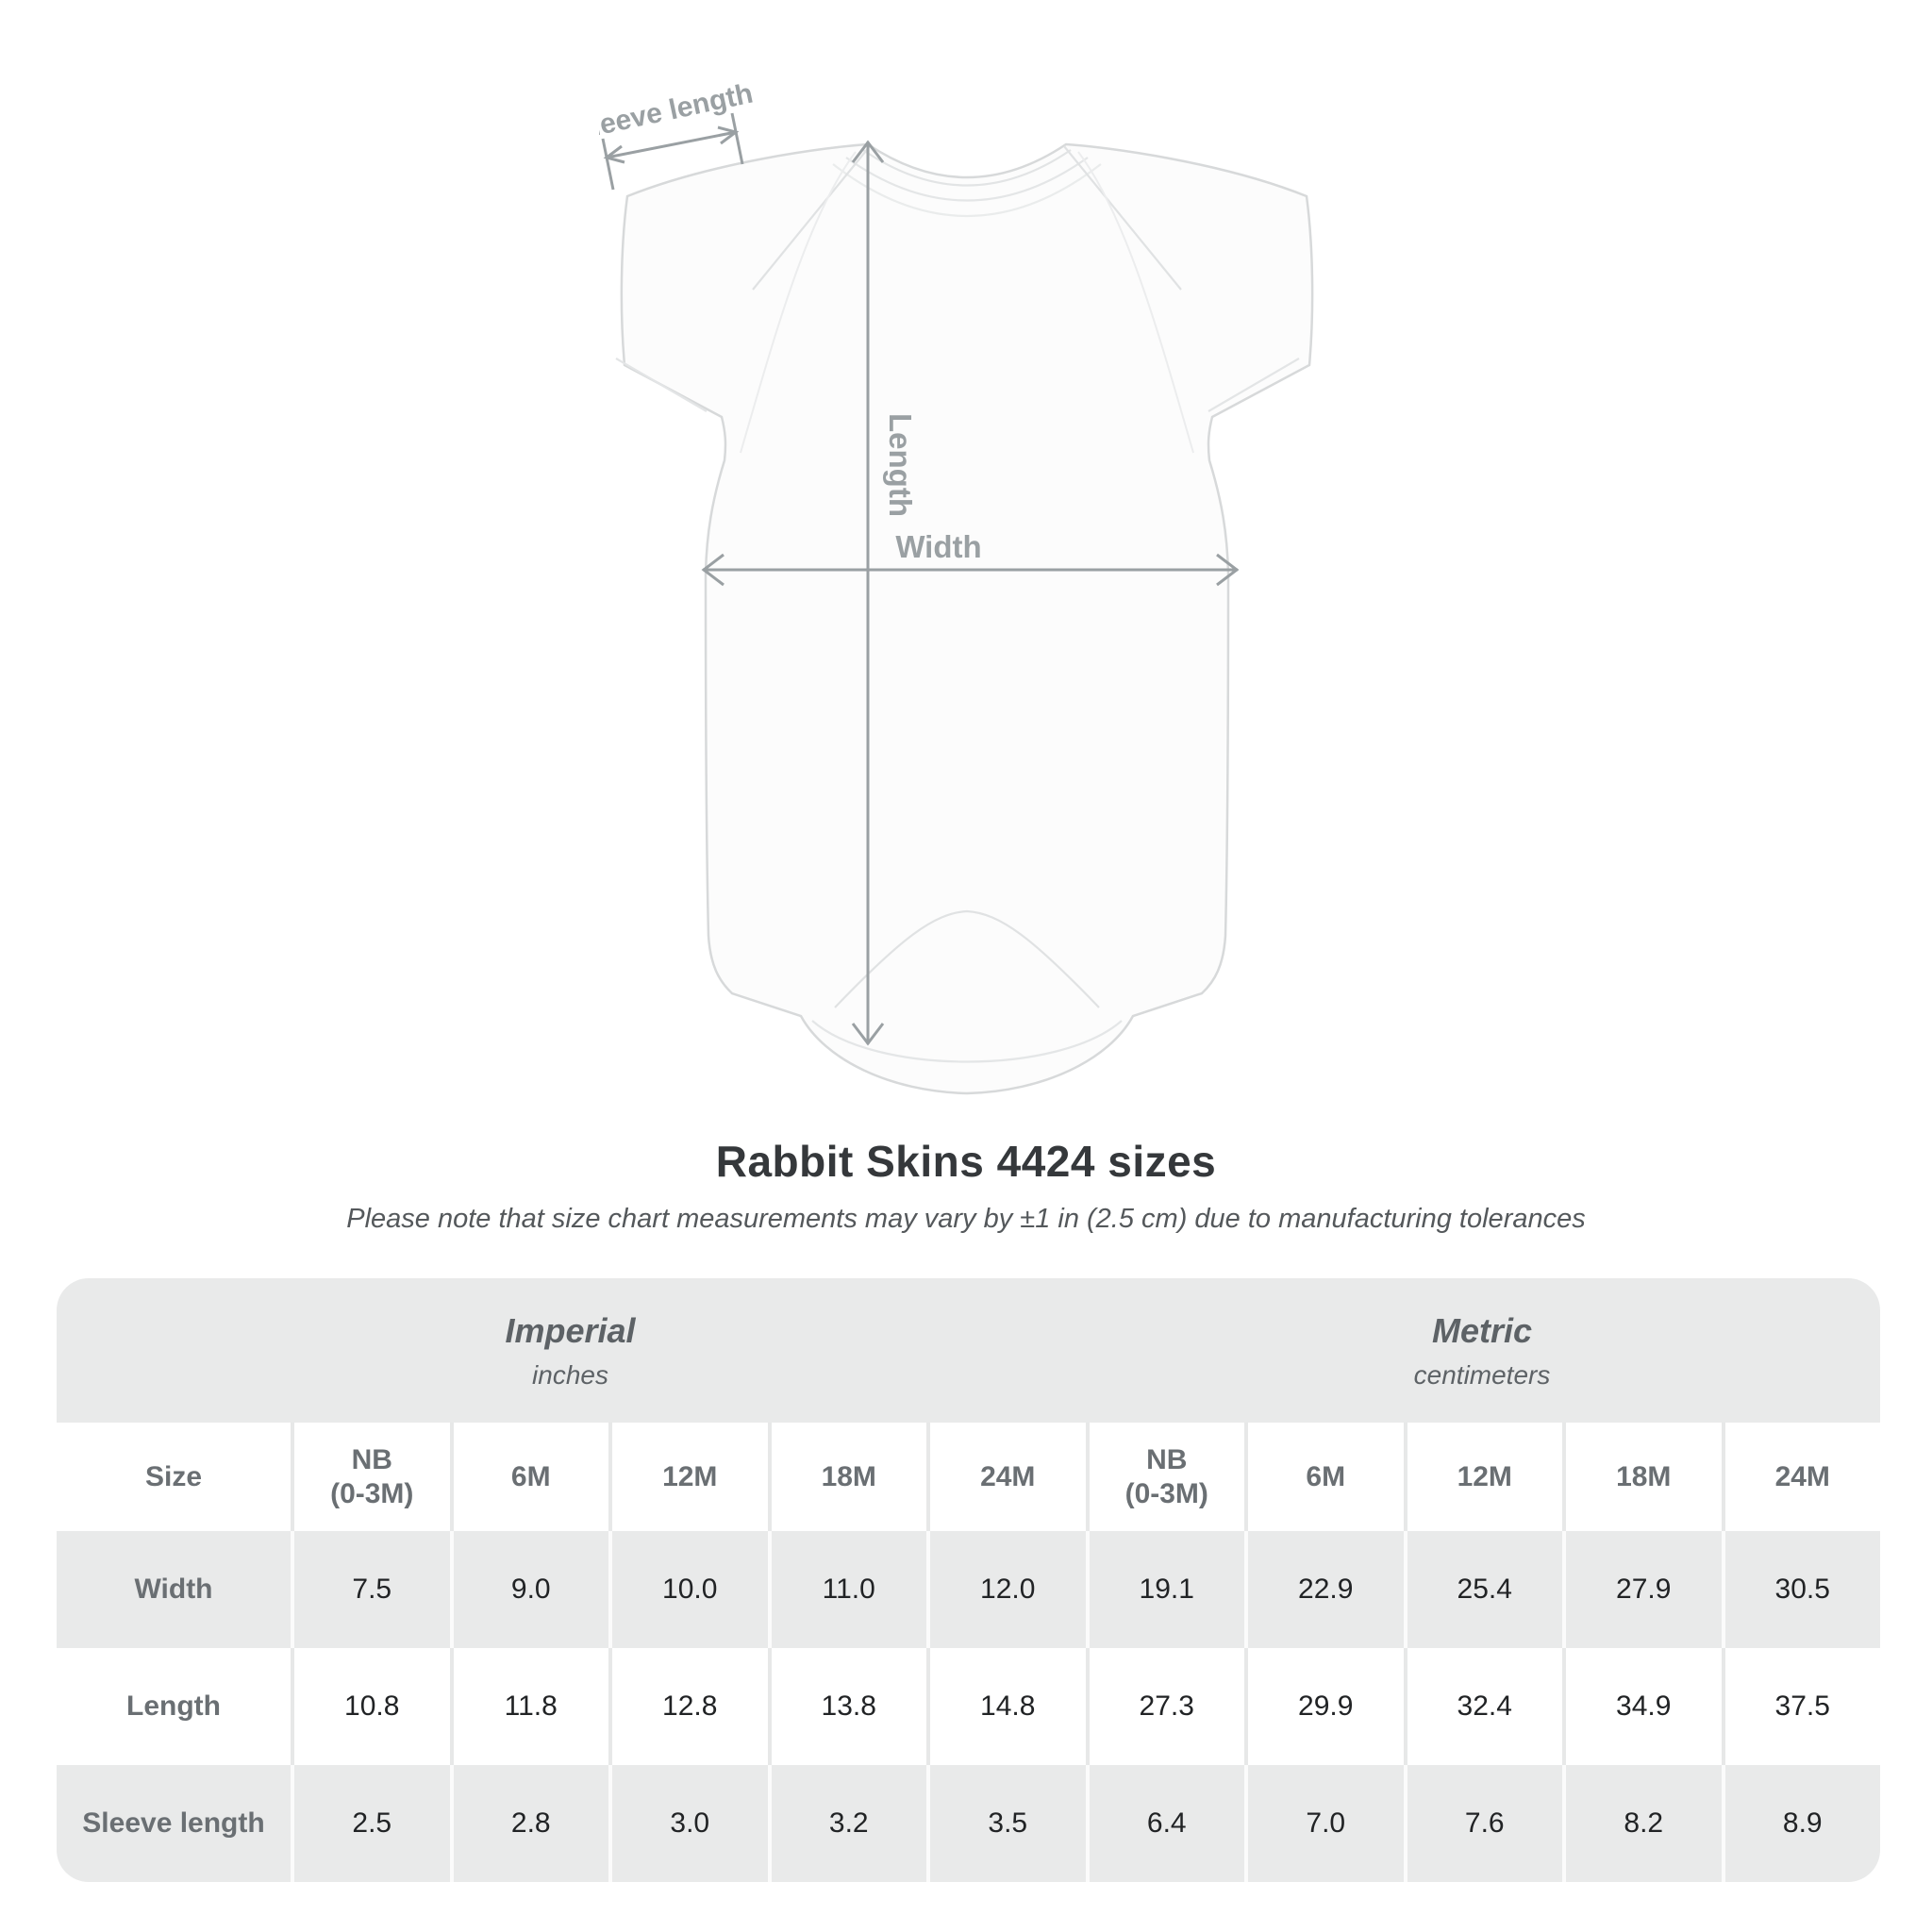 The image size is (1932, 1932). I want to click on value-cell: 13.8, so click(847, 1706).